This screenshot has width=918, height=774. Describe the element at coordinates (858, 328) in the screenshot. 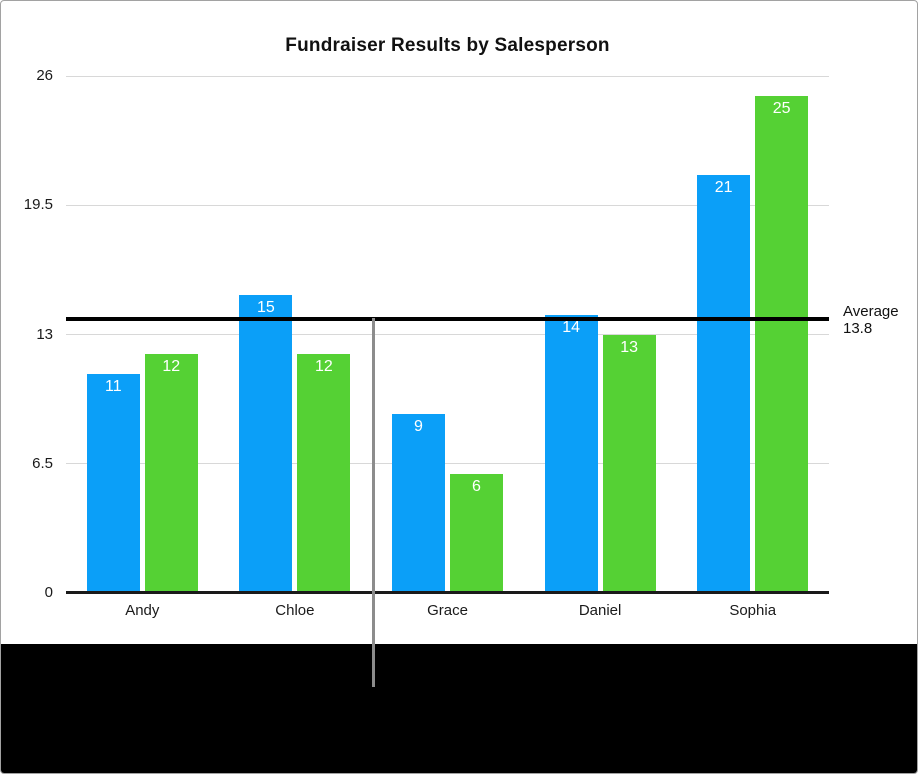

I see `average-value-text: 13.8` at that location.